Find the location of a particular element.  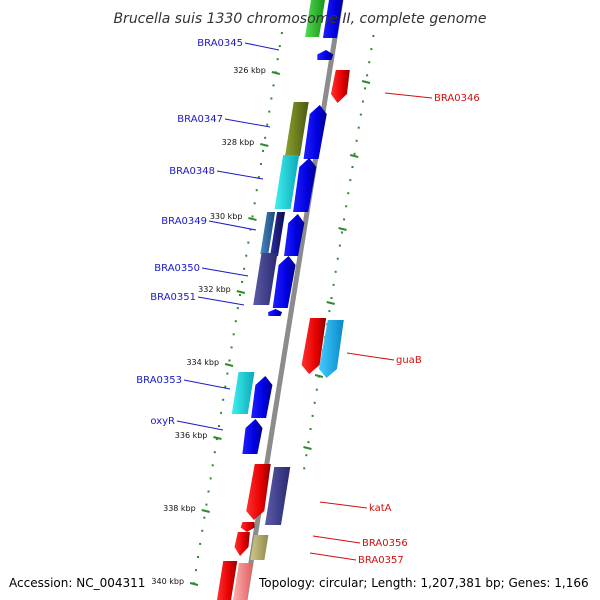

gene-label-bra0351: BRA0351 is located at coordinates (173, 297).